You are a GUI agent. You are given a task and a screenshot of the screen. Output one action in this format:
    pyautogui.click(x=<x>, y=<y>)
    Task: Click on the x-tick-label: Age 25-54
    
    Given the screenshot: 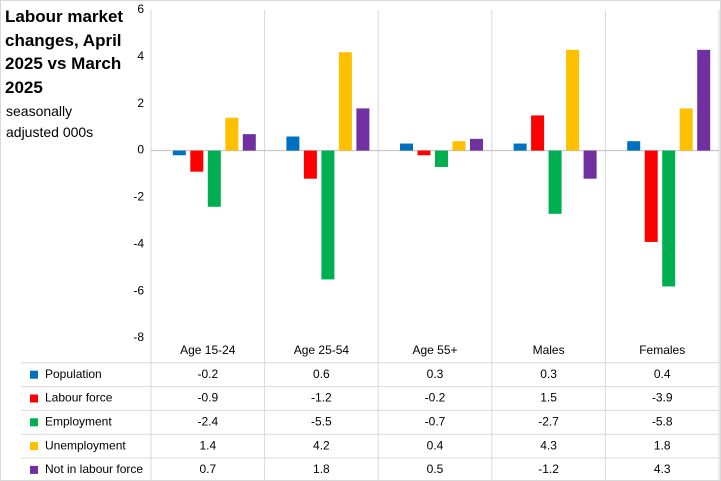 What is the action you would take?
    pyautogui.click(x=322, y=350)
    